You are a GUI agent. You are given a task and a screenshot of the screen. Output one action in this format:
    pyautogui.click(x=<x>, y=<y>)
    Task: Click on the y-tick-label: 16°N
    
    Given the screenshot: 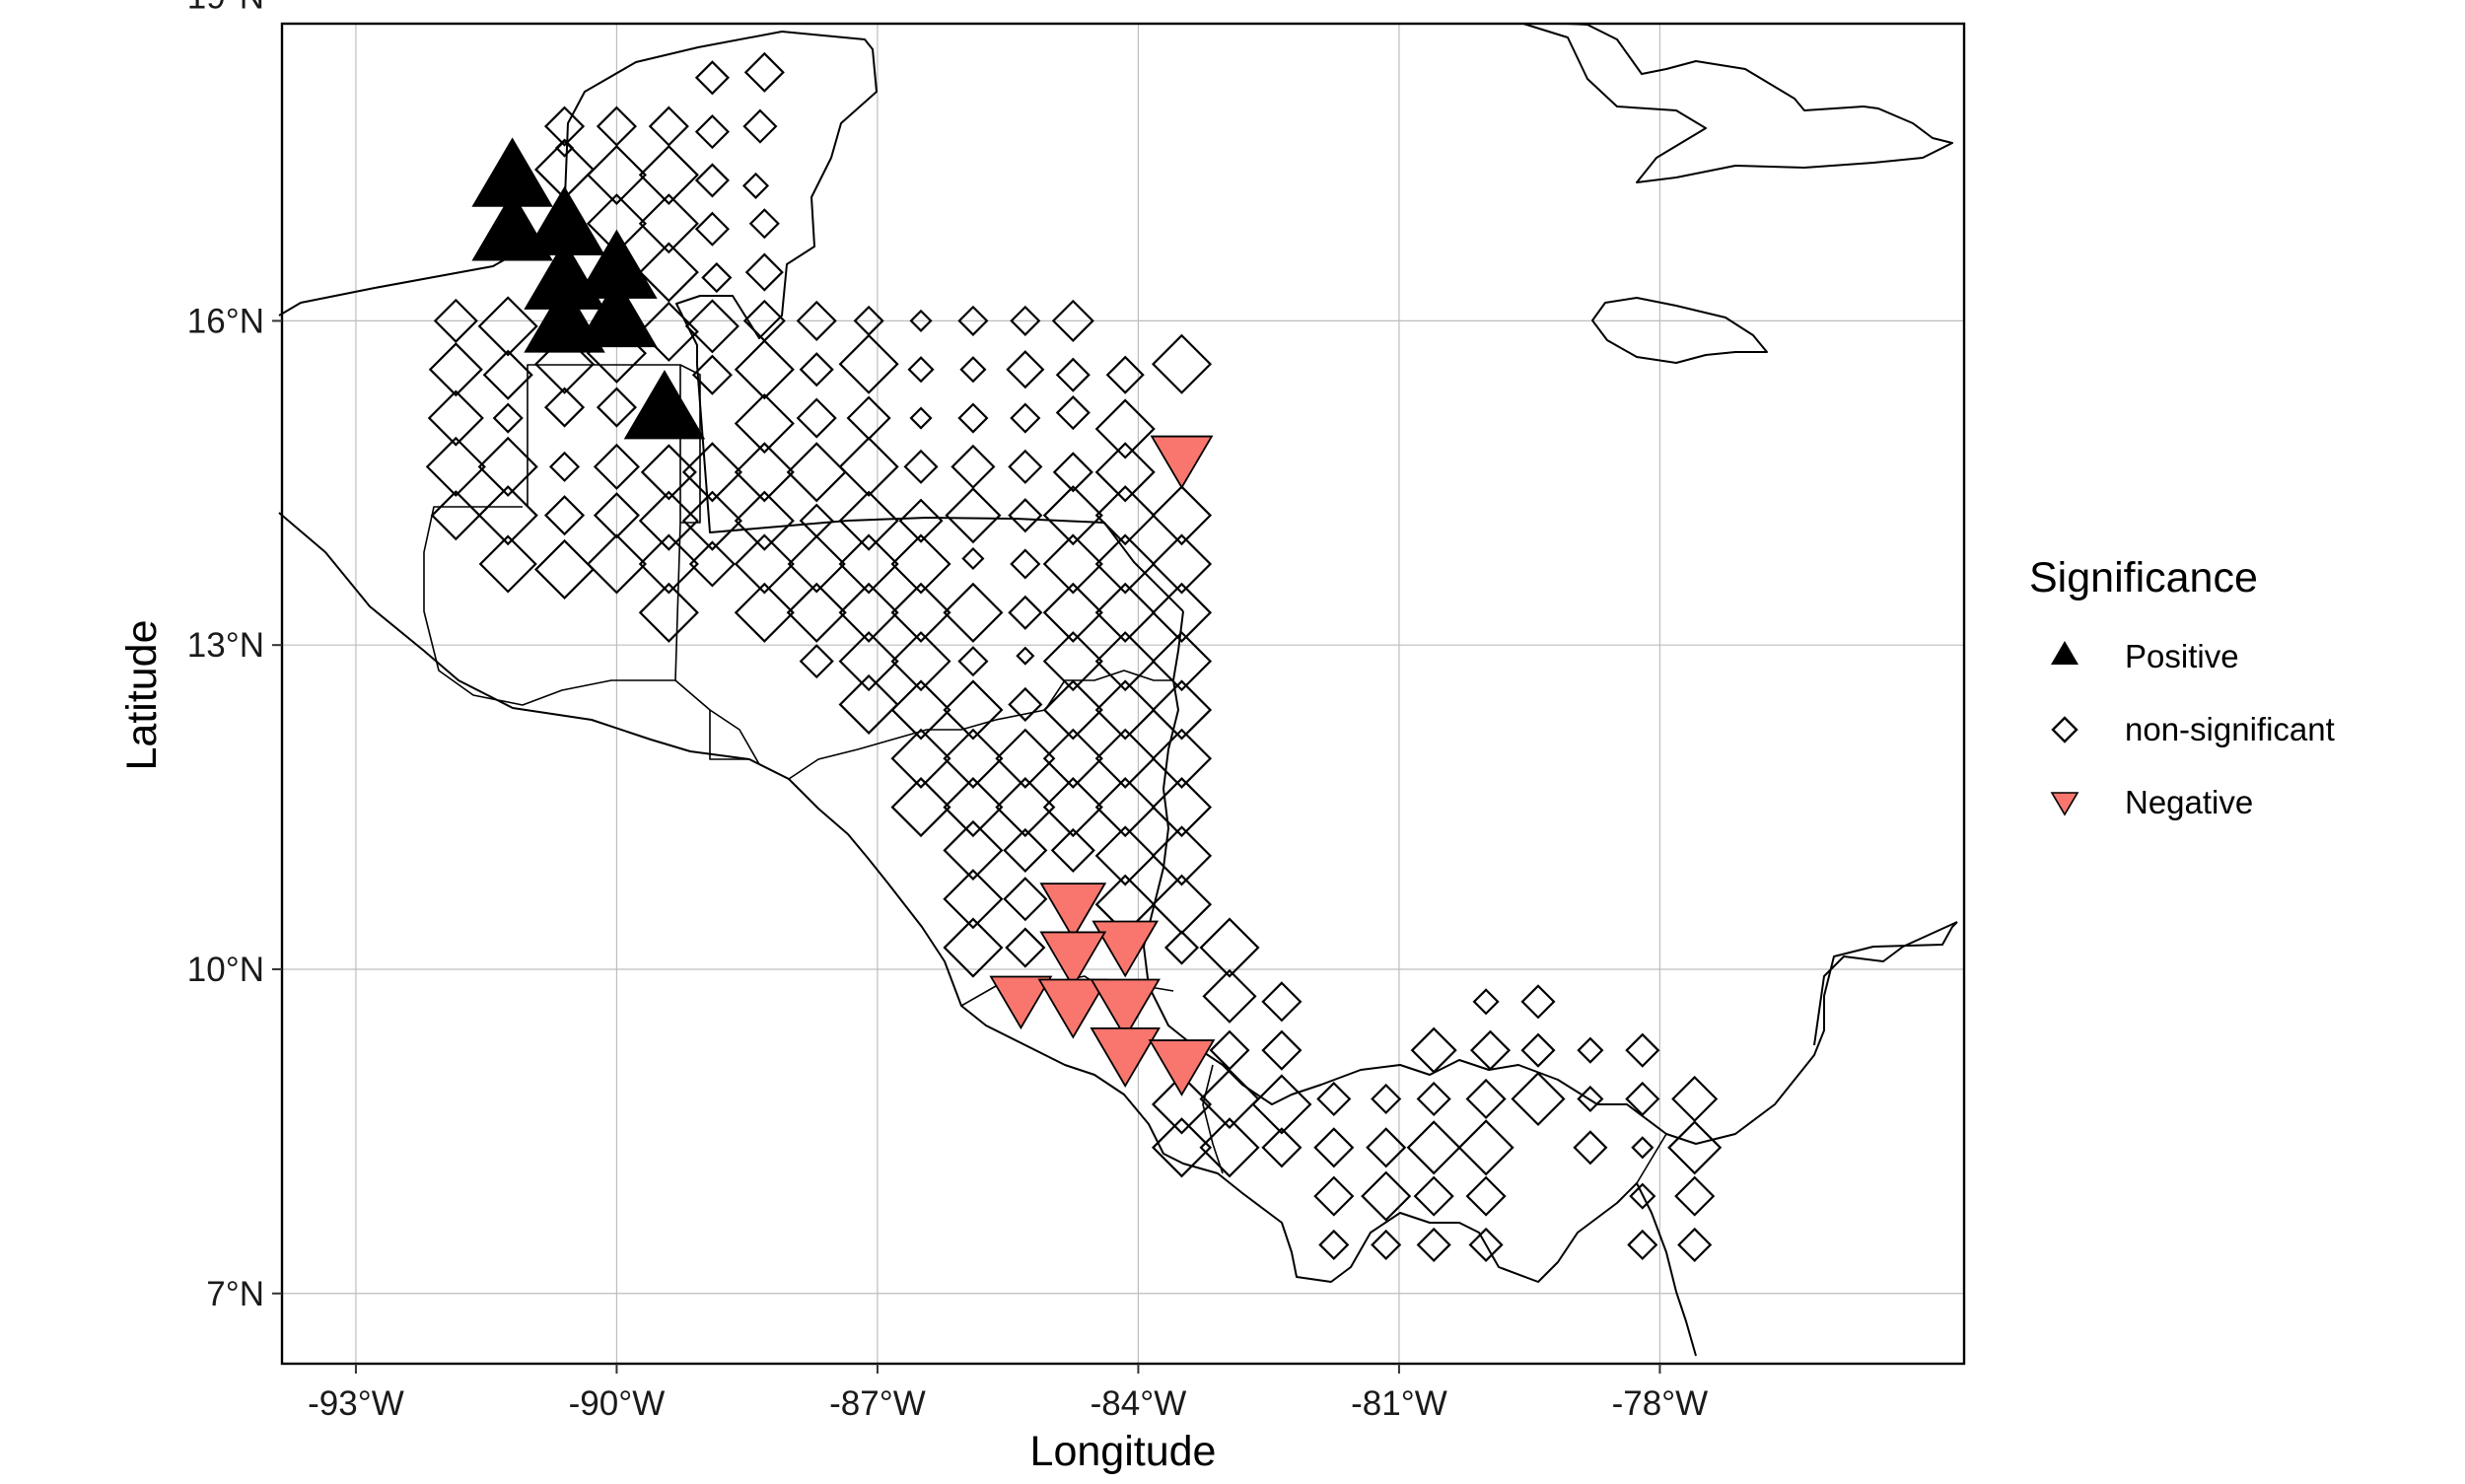 What is the action you would take?
    pyautogui.click(x=225, y=321)
    